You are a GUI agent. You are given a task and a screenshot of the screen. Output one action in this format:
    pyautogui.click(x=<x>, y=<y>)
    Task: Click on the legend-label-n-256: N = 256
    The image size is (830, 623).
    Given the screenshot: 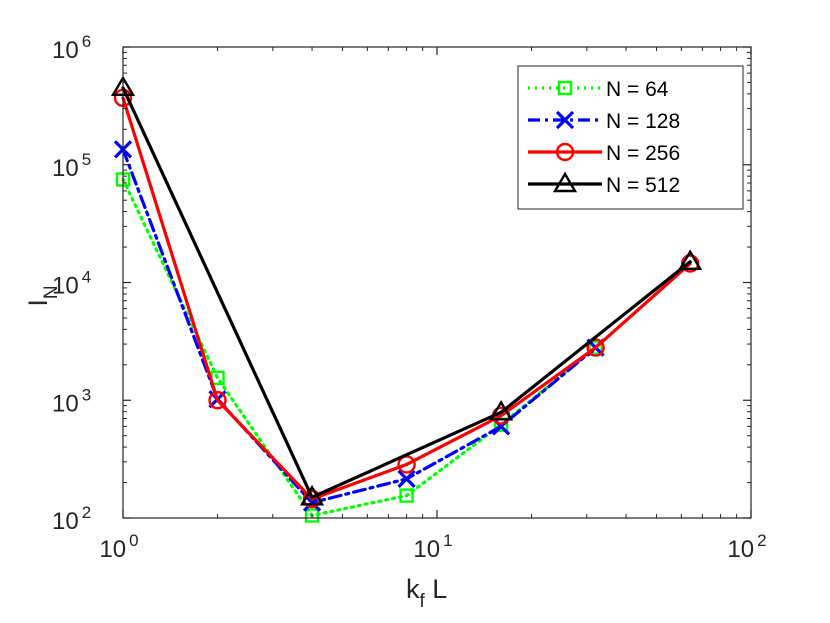 What is the action you would take?
    pyautogui.click(x=643, y=153)
    